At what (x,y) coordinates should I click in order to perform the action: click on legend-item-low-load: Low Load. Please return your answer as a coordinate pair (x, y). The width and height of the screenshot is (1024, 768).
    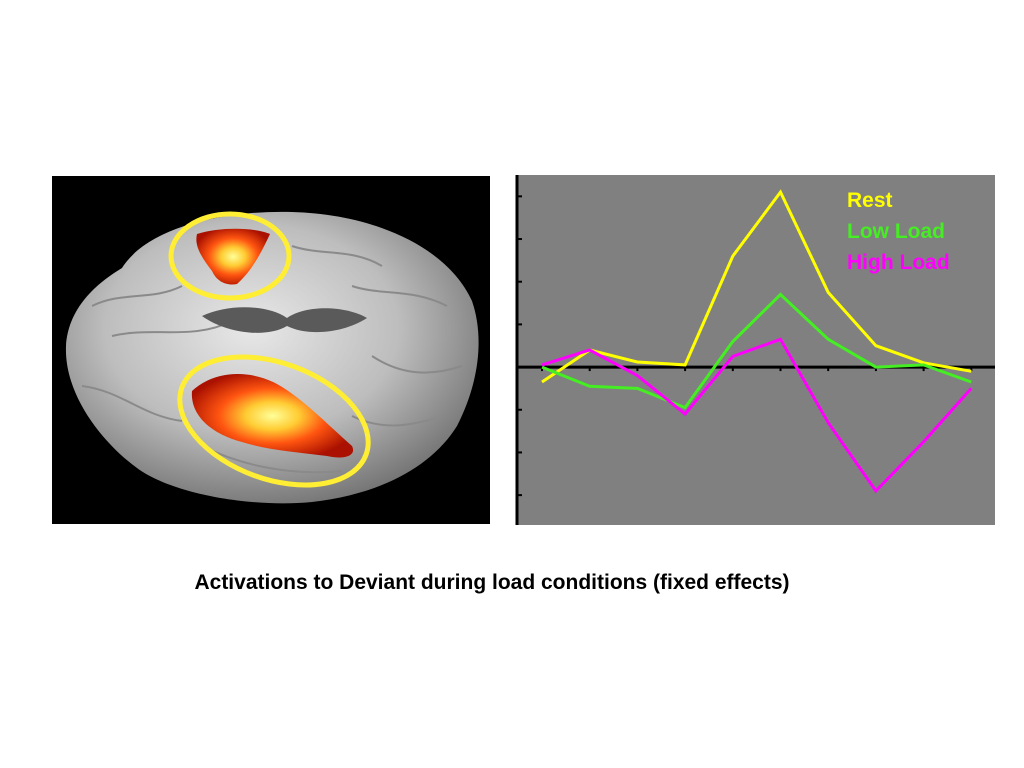
    Looking at the image, I should click on (896, 231).